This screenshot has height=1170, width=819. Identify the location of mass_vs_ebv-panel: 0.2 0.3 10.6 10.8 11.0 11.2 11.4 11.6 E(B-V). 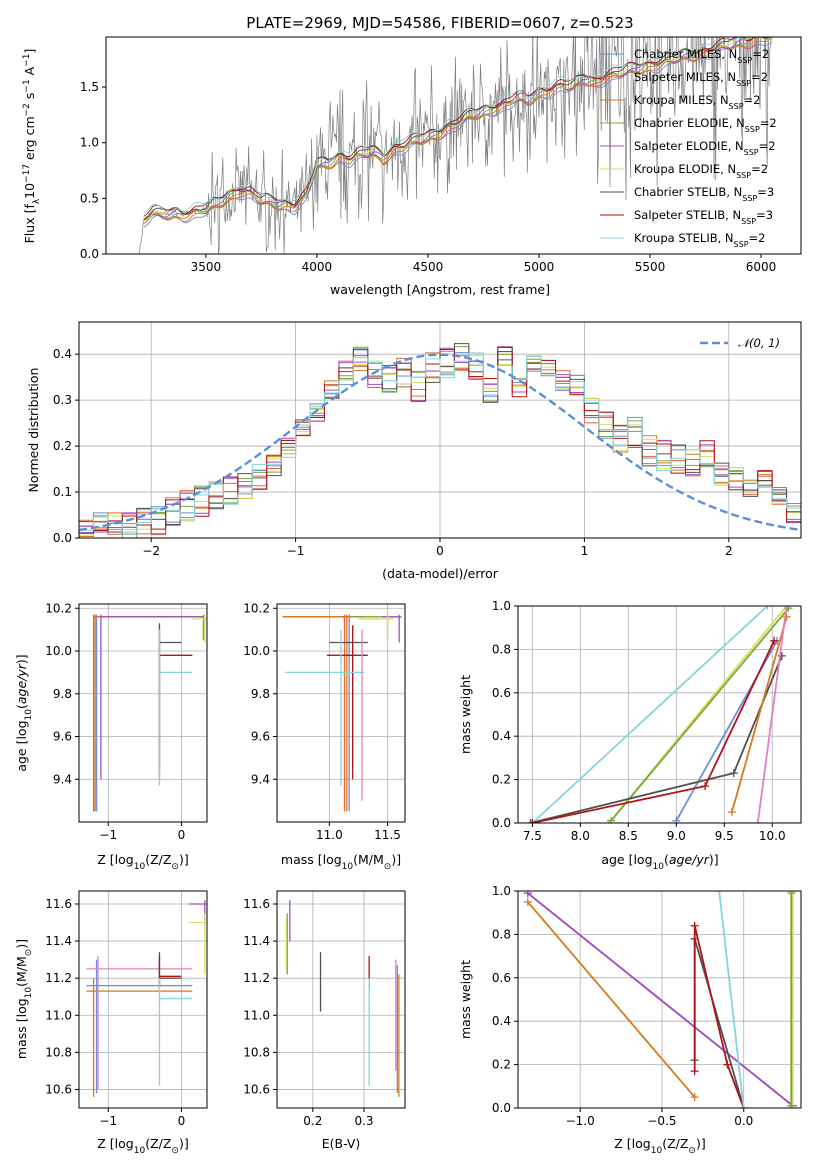
(324, 1020).